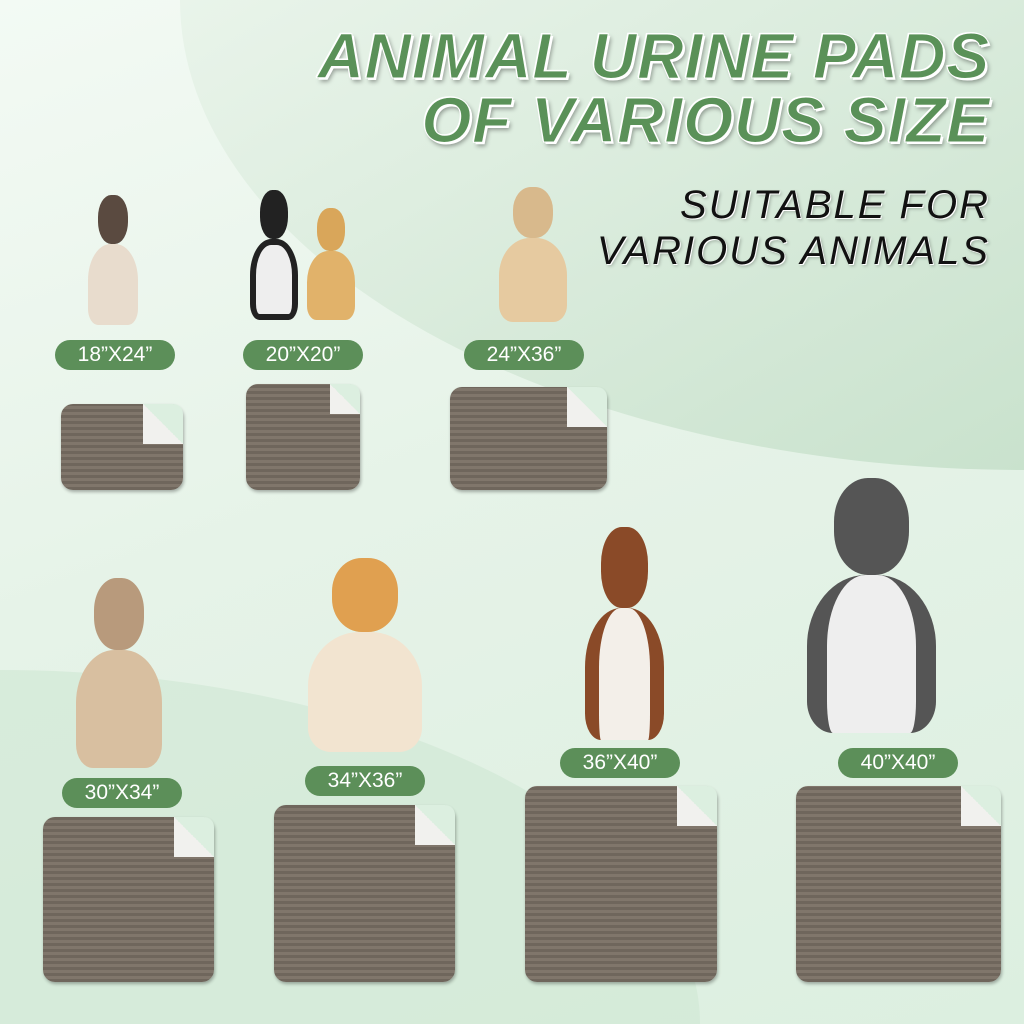  I want to click on subheadline-line: SUITABLE FOR, so click(835, 205).